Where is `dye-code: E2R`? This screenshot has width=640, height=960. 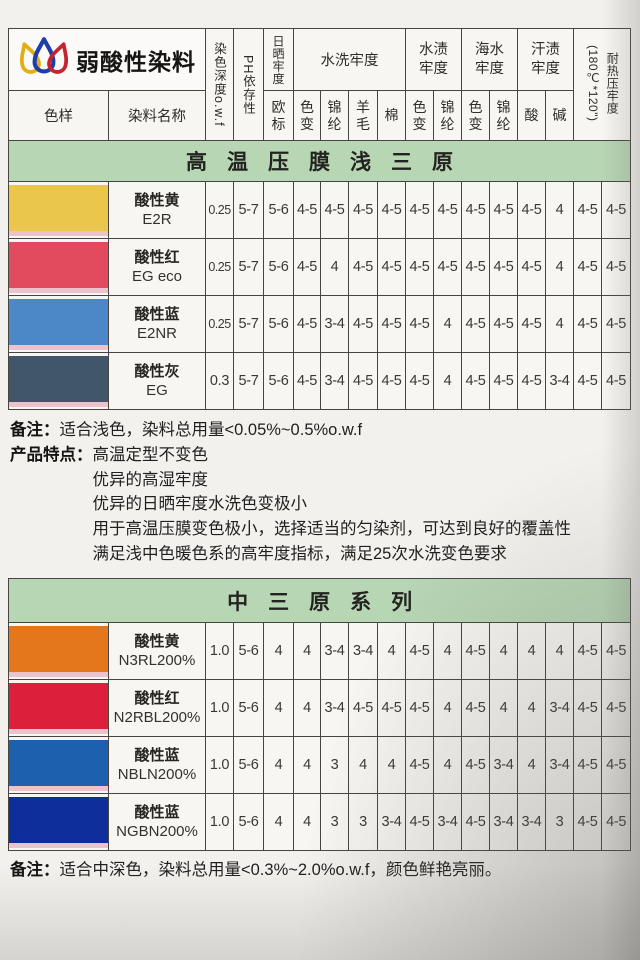
dye-code: E2R is located at coordinates (157, 219).